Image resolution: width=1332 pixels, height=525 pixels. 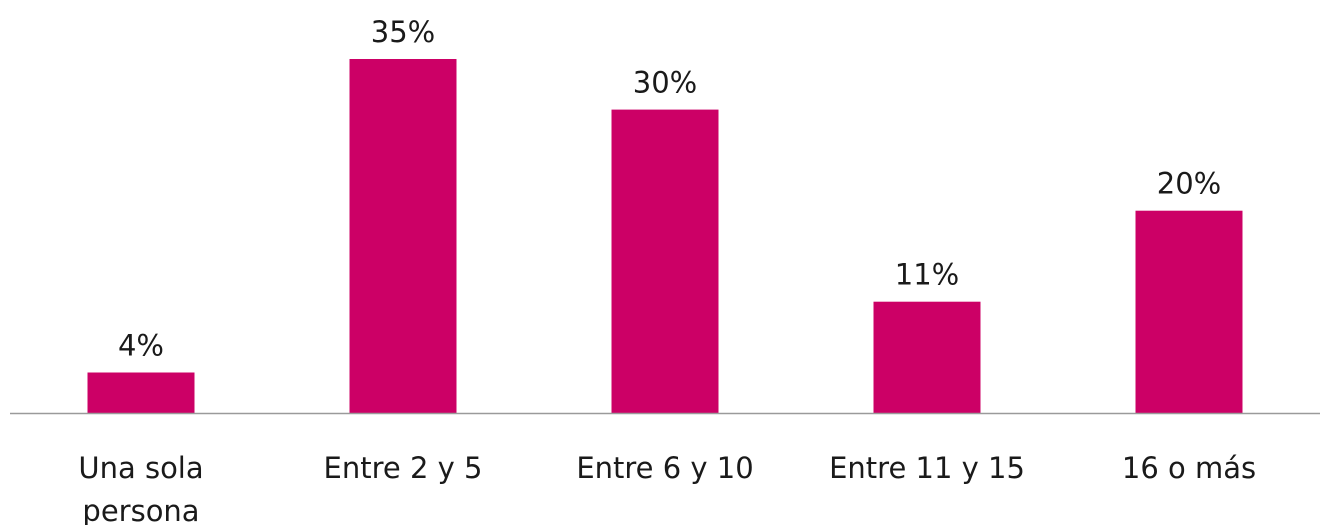 What do you see at coordinates (665, 83) in the screenshot?
I see `bar-value-label: 30%` at bounding box center [665, 83].